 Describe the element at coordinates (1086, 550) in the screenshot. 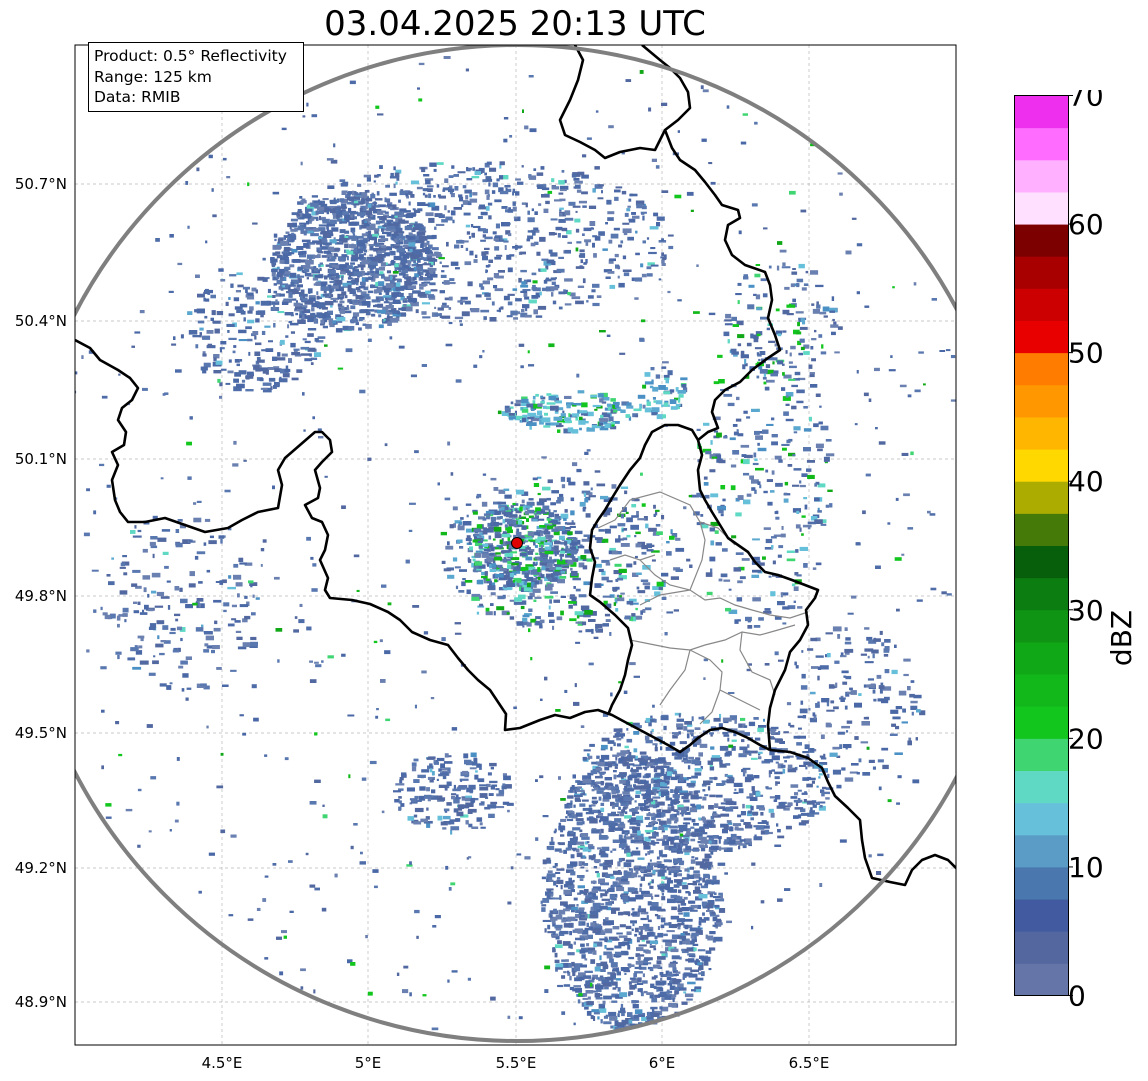

I see `colorbar-ticks: 0 10 20 30 40 50 60 70` at that location.